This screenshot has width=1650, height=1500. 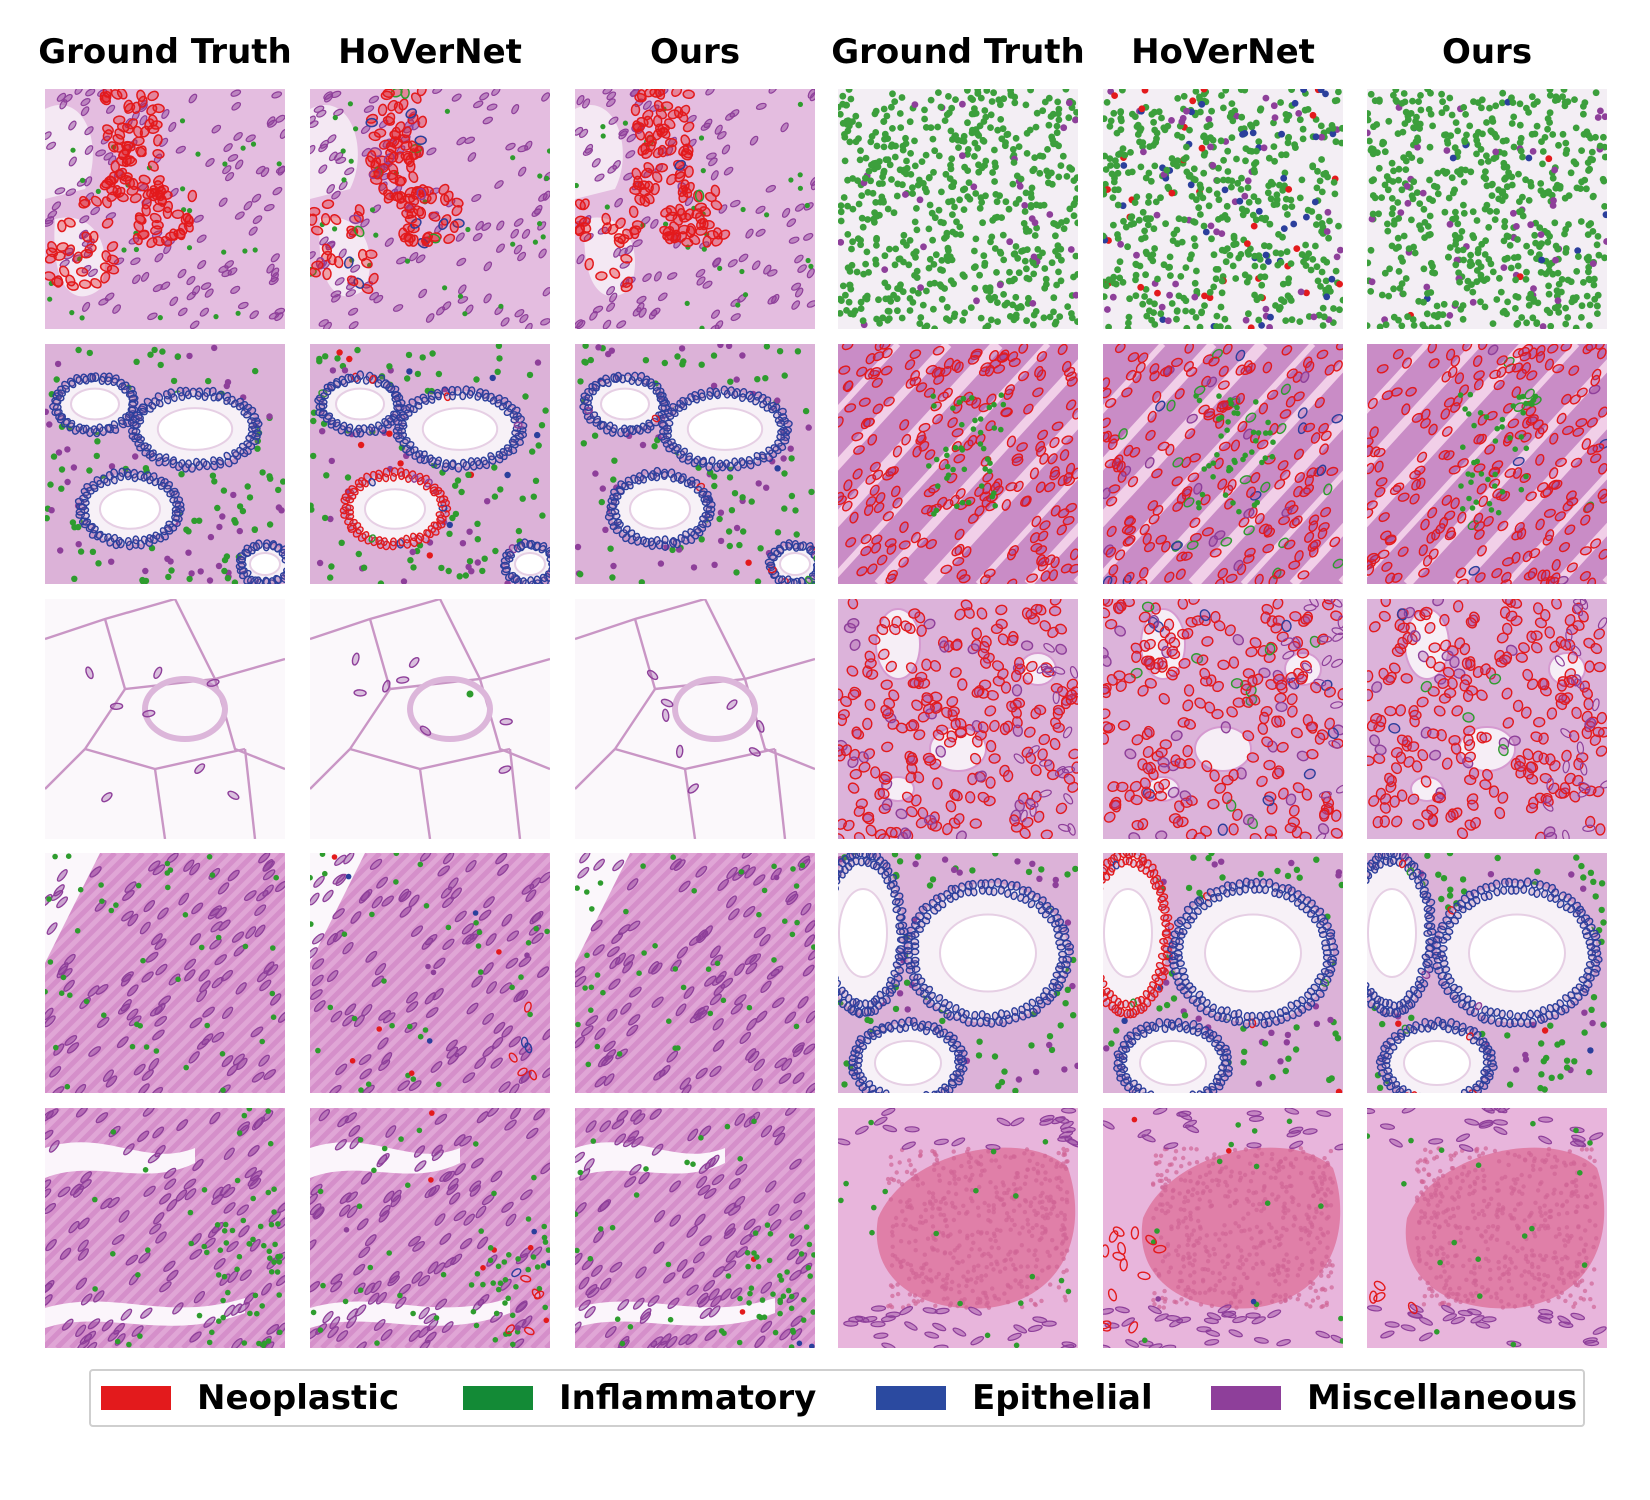 I want to click on tile-r3-right-hovernet, so click(x=1223, y=719).